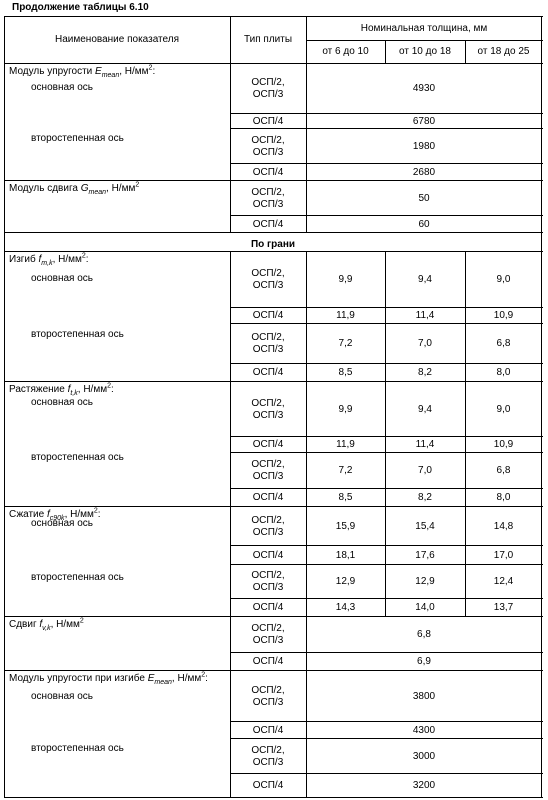 The width and height of the screenshot is (548, 800). Describe the element at coordinates (503, 526) in the screenshot. I see `value-cell: 14,8` at that location.